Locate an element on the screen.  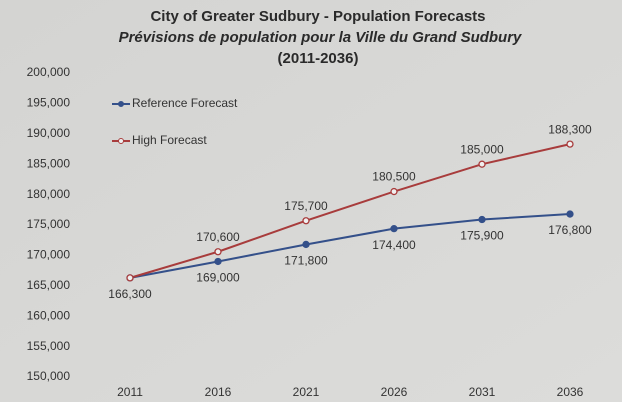
data-label: 175,700 is located at coordinates (306, 206).